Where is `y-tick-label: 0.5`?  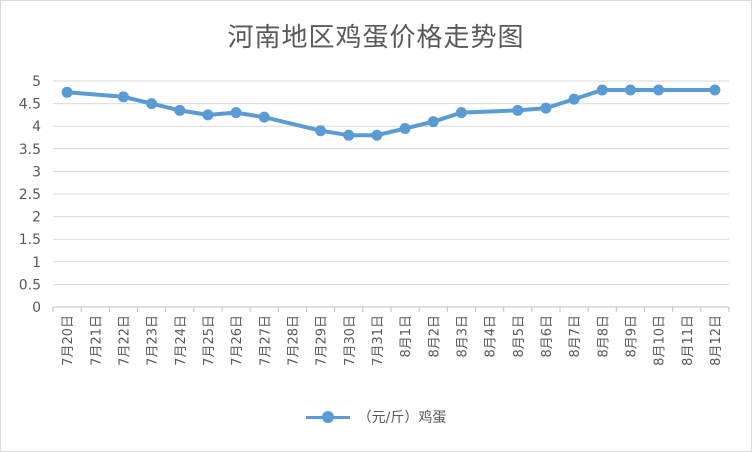
y-tick-label: 0.5 is located at coordinates (30, 285).